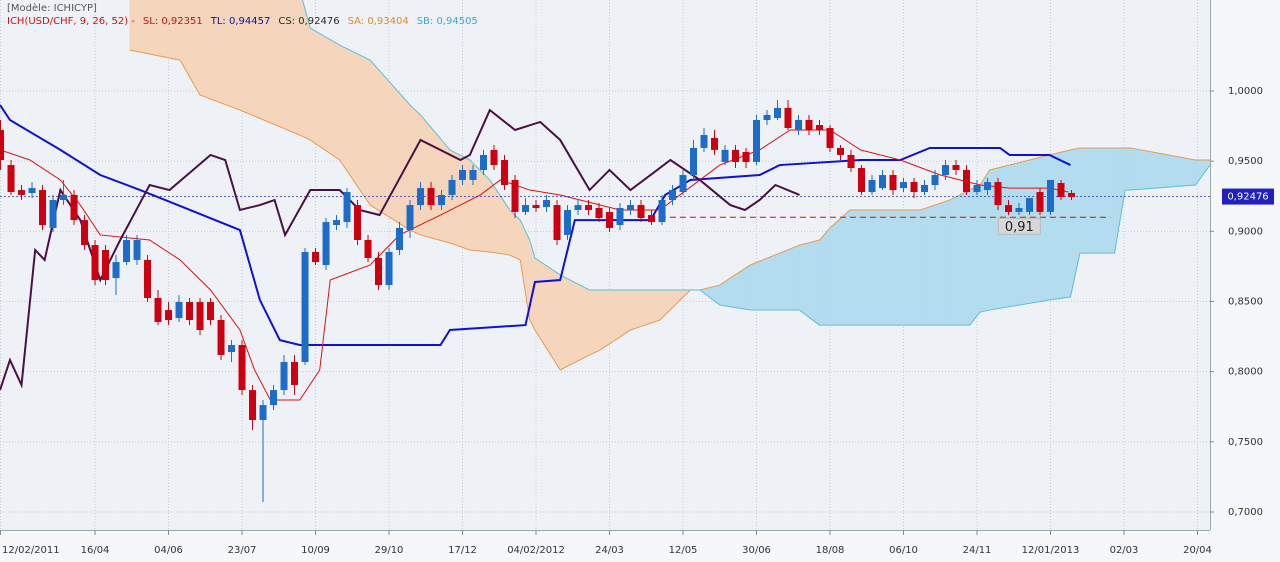  Describe the element at coordinates (1197, 550) in the screenshot. I see `x-tick-label: 20/04` at that location.